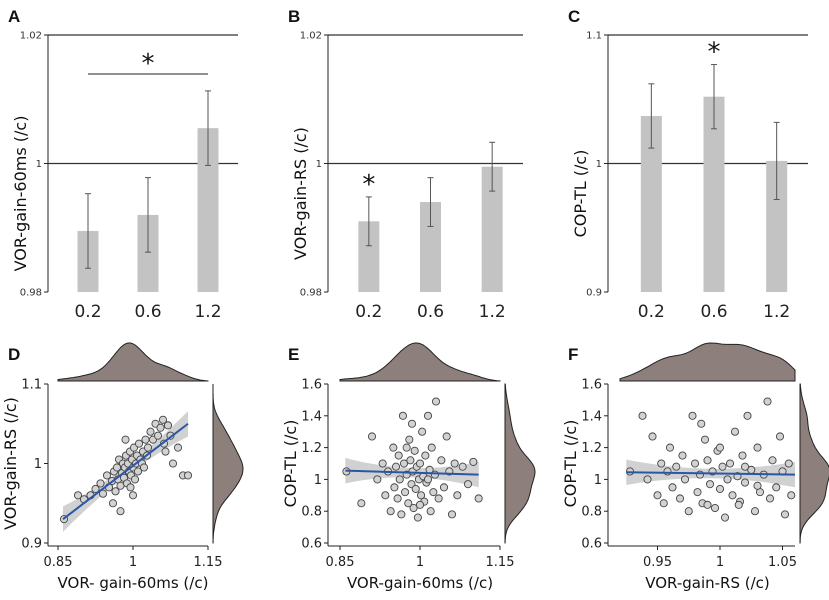  What do you see at coordinates (20, 194) in the screenshot?
I see `y-axis-label: VOR-gain-60ms (/c)` at bounding box center [20, 194].